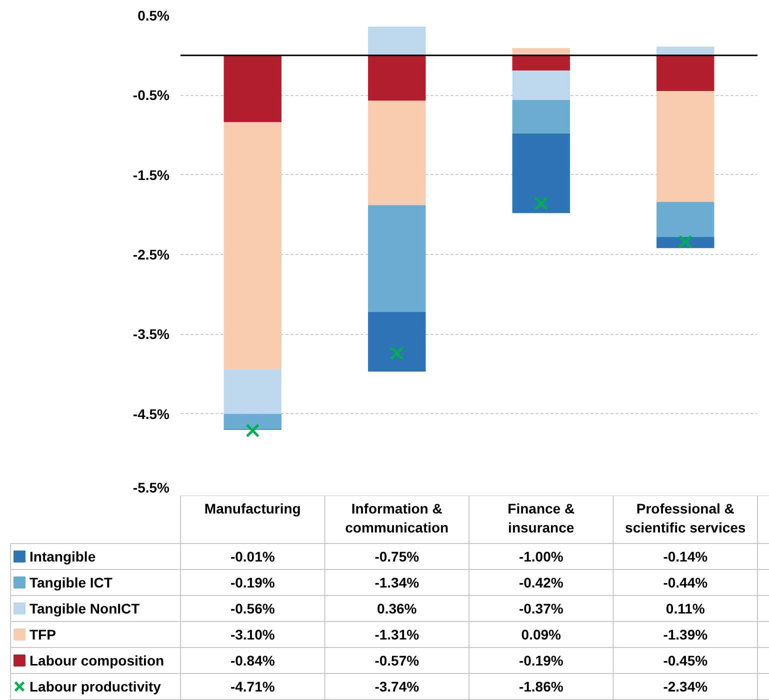  Describe the element at coordinates (685, 556) in the screenshot. I see `data-label: -0.14%` at that location.